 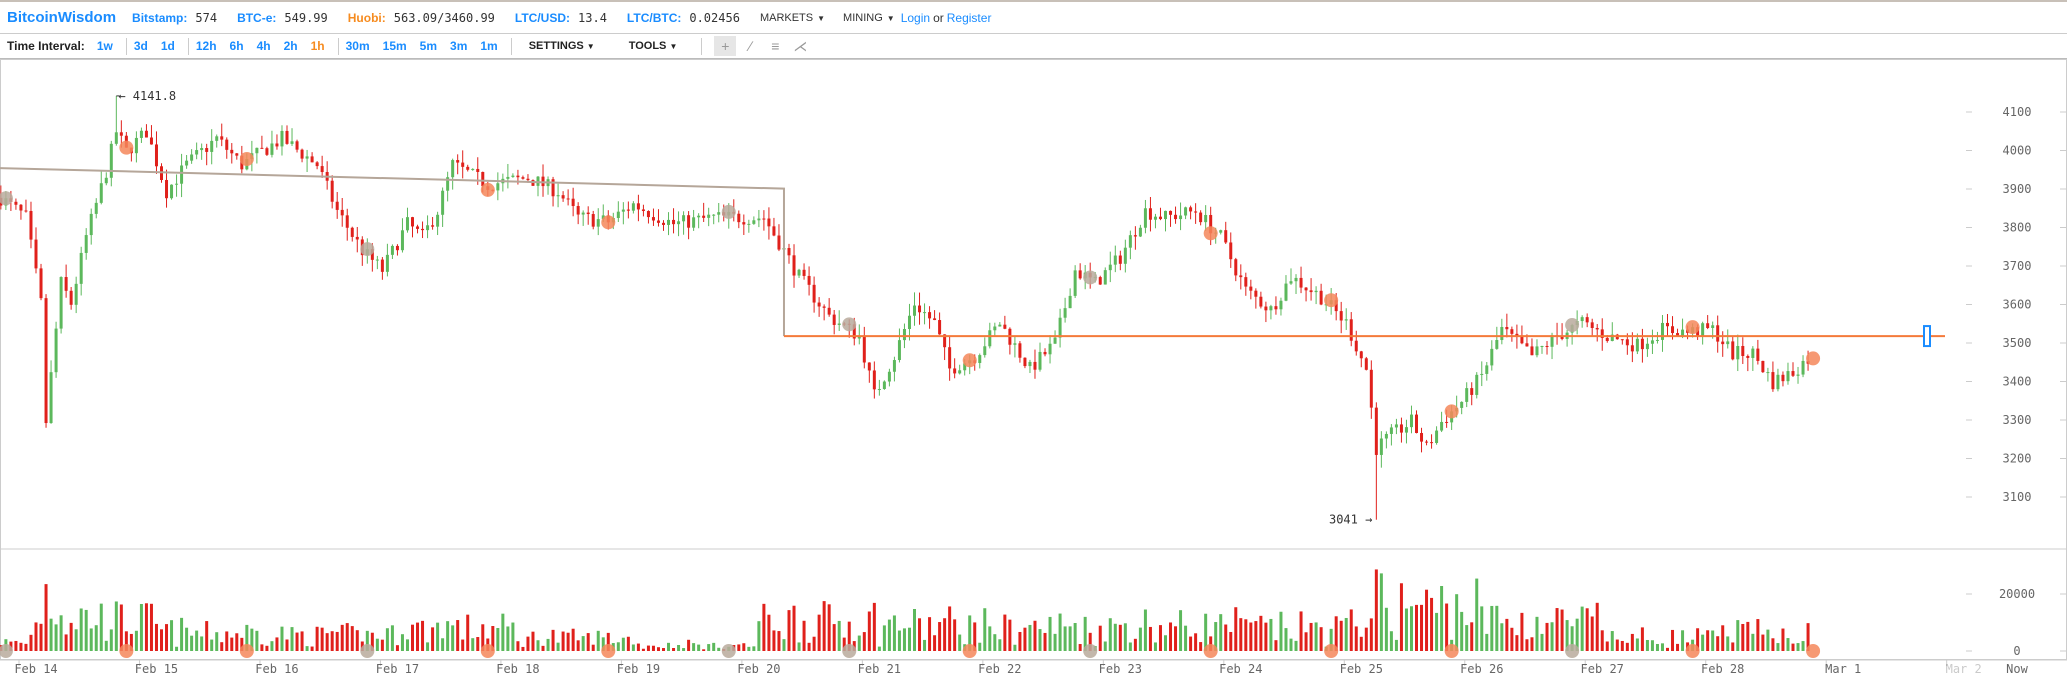 I want to click on interval-12h: 12h, so click(x=206, y=46).